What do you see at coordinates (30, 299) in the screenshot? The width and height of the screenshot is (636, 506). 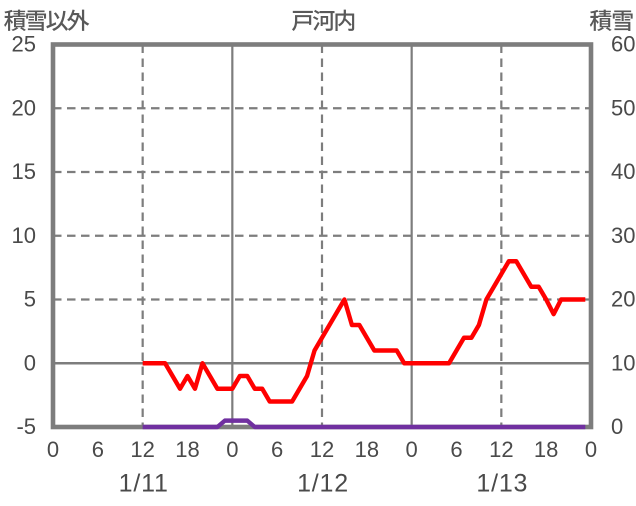 I see `svg-text: 5` at bounding box center [30, 299].